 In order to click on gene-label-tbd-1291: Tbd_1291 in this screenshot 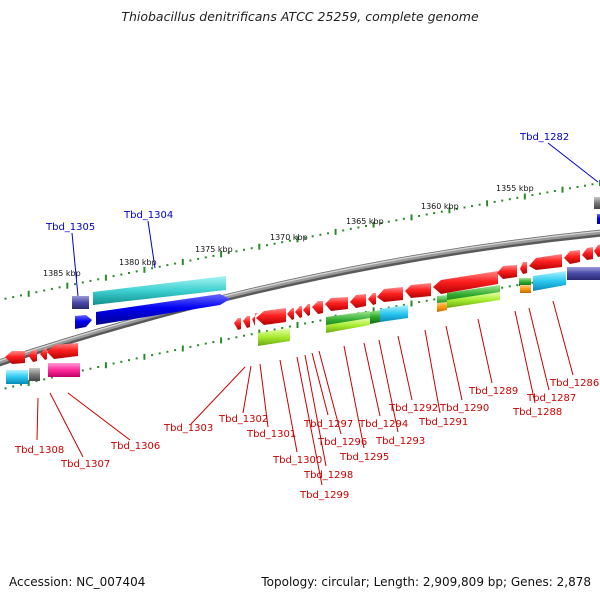, I will do `click(443, 422)`.